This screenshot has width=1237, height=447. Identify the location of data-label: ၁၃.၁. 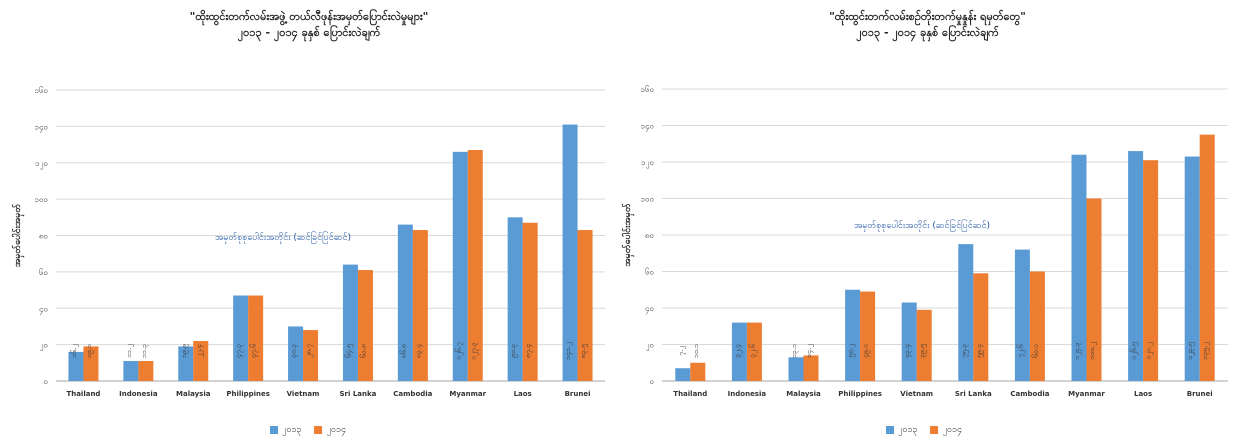
(794, 351).